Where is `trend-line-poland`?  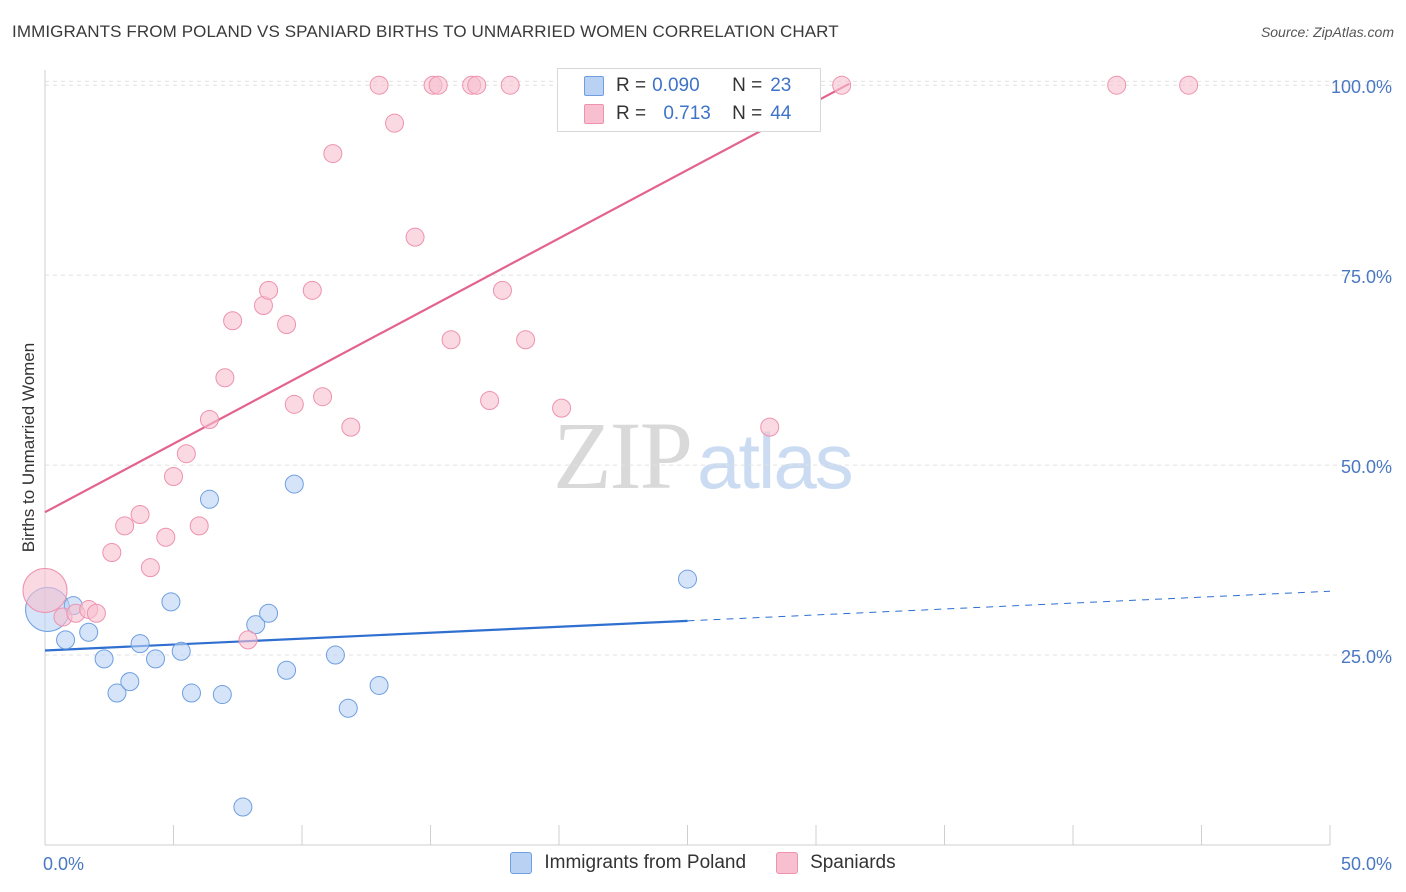 trend-line-poland is located at coordinates (366, 635).